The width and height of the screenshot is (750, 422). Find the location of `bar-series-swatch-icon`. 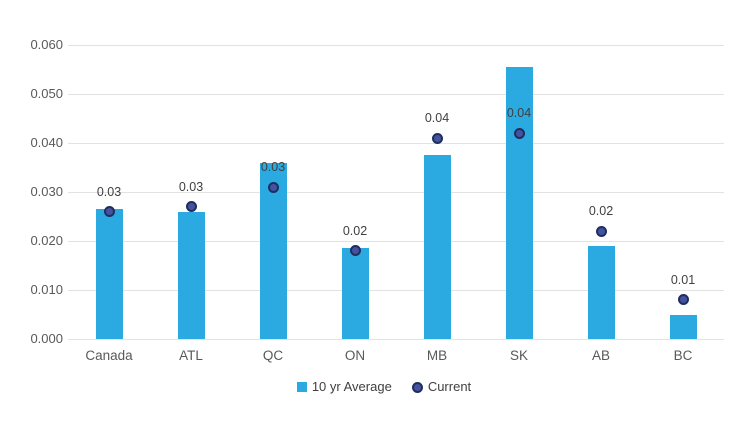

bar-series-swatch-icon is located at coordinates (301, 387).